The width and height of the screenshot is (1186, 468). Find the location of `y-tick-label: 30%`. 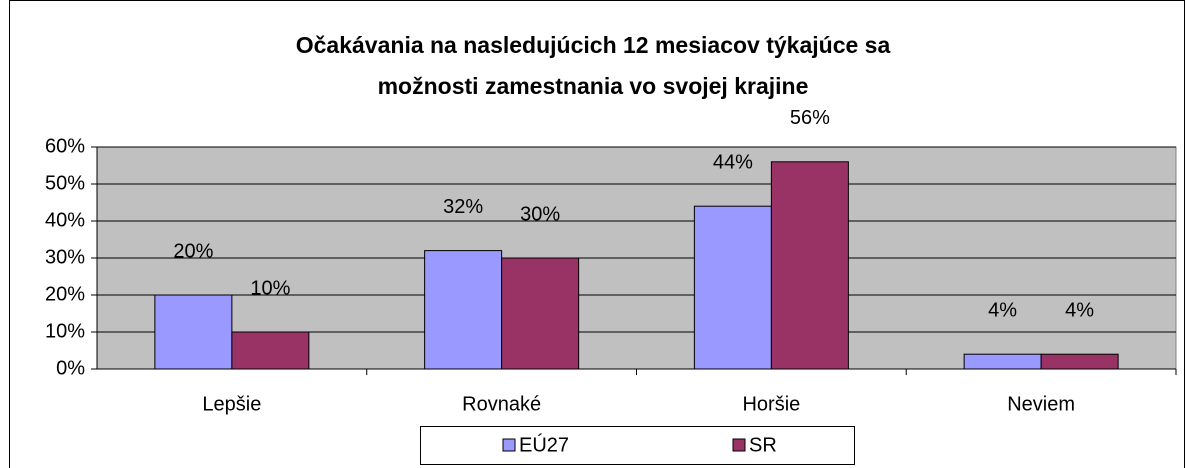

y-tick-label: 30% is located at coordinates (65, 257).